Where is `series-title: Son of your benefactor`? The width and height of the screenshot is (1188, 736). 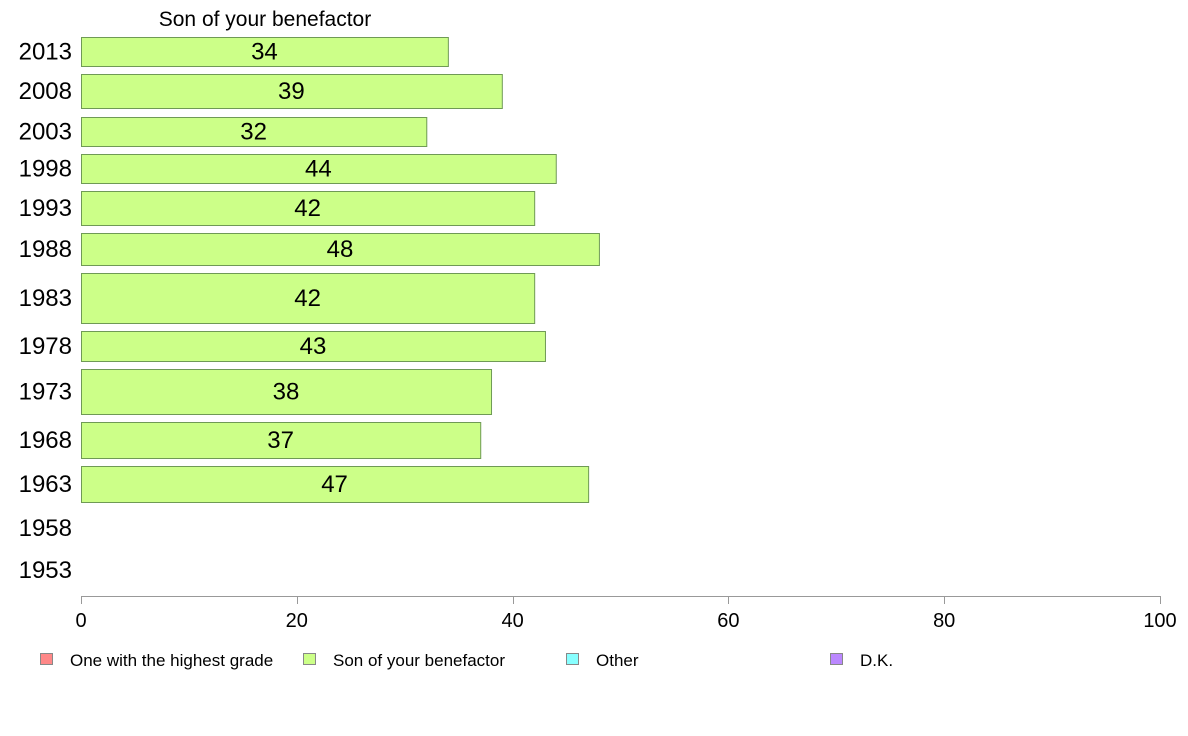 series-title: Son of your benefactor is located at coordinates (265, 19).